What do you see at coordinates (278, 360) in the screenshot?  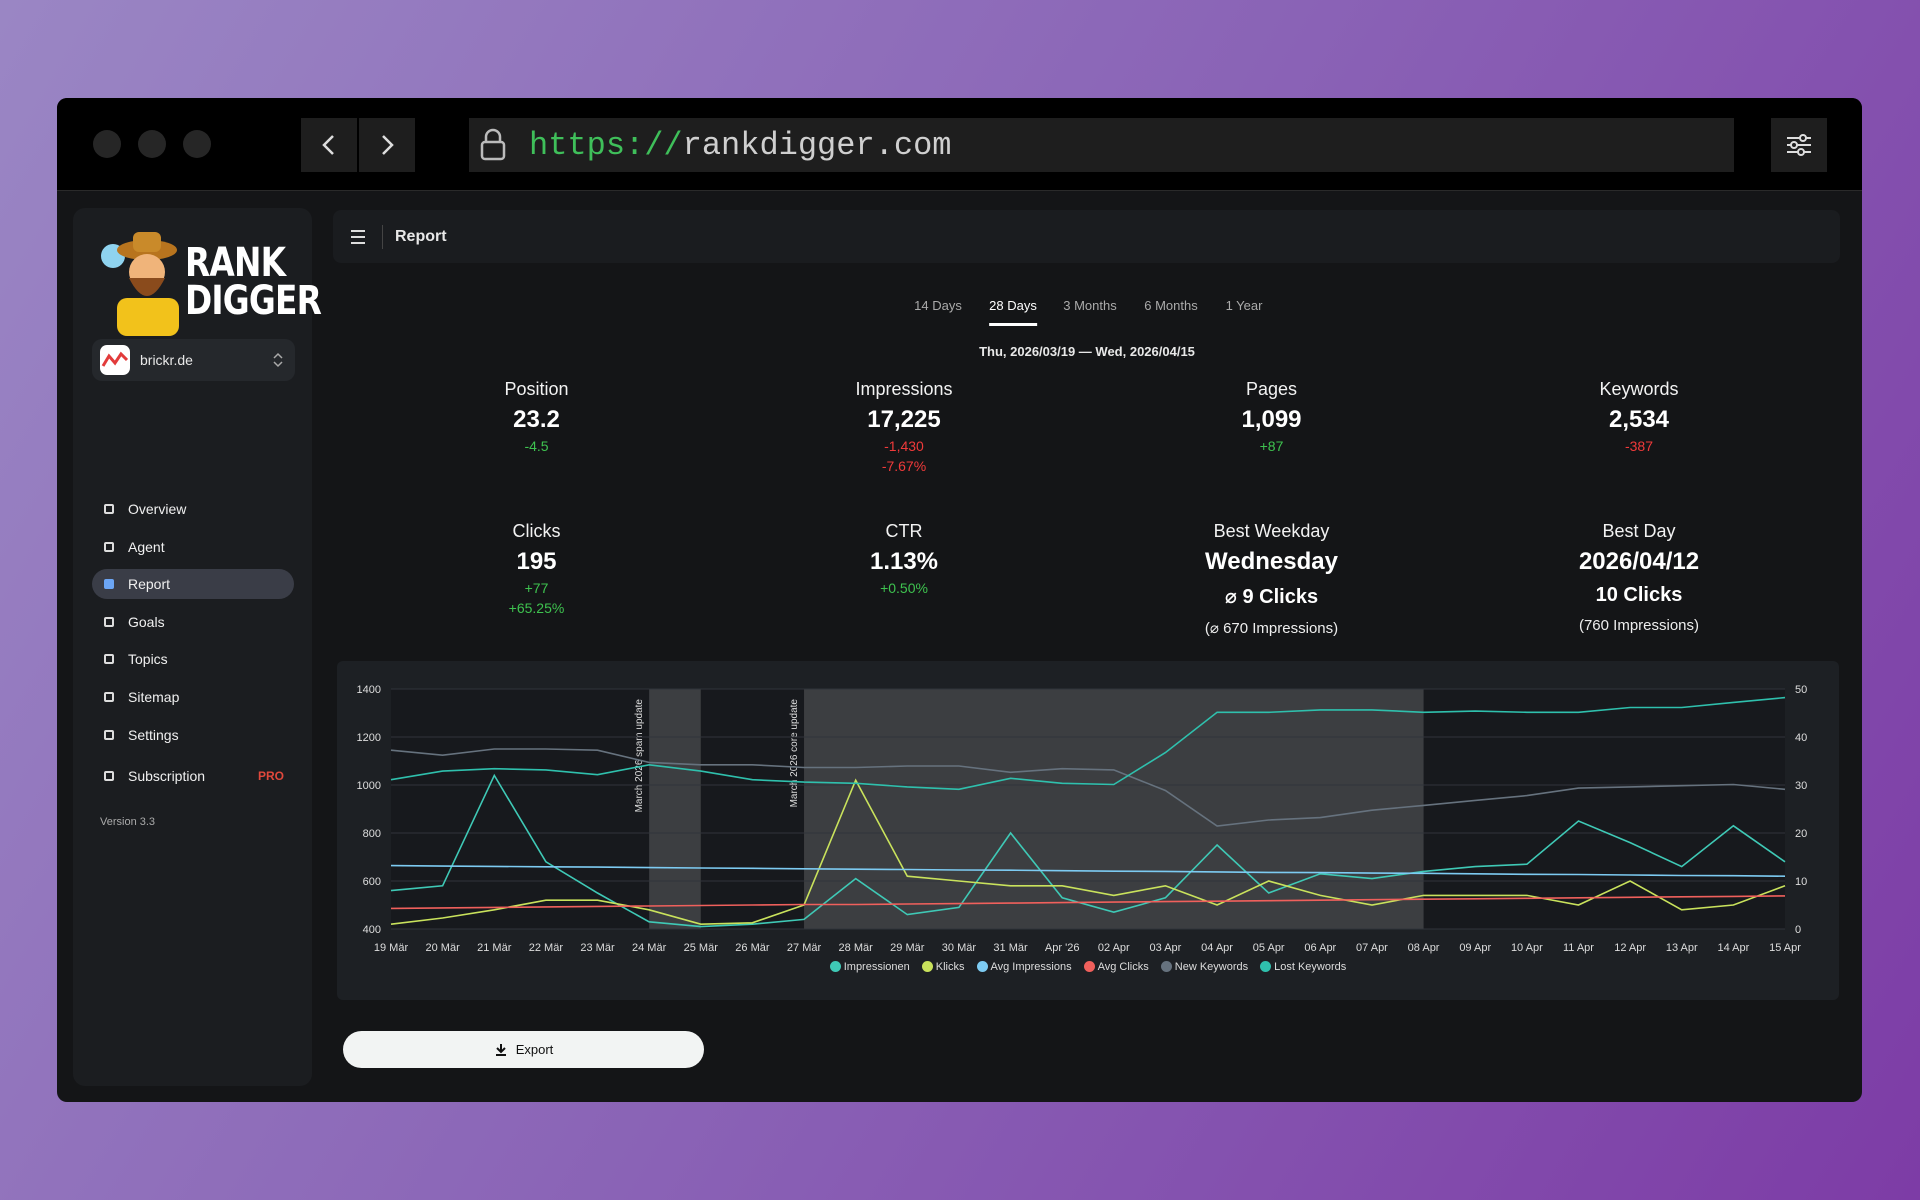 I see `chevron-icon` at bounding box center [278, 360].